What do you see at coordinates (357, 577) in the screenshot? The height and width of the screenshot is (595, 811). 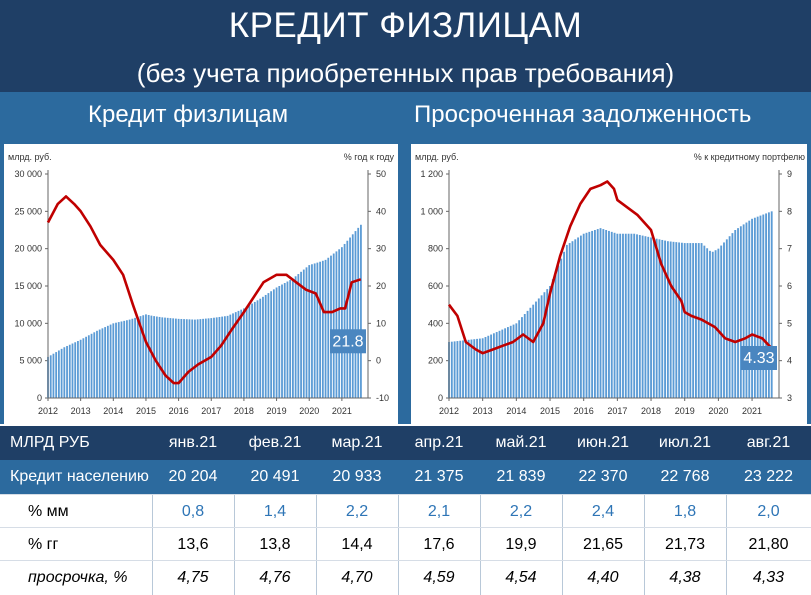 I see `table-cell: 4,70` at bounding box center [357, 577].